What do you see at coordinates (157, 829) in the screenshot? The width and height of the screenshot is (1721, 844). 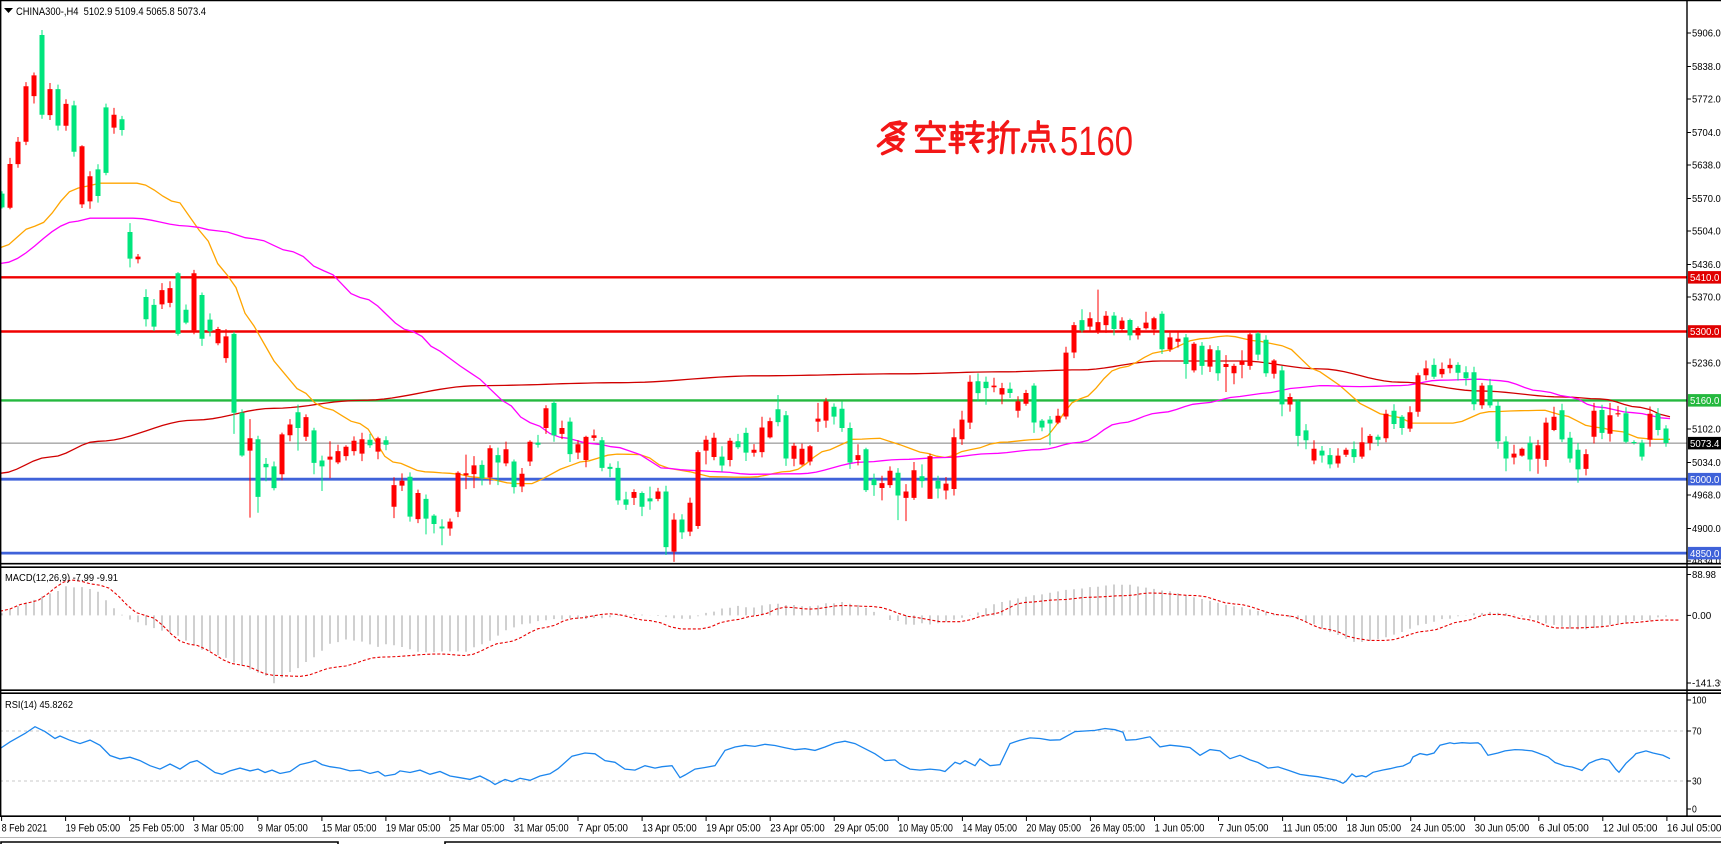 I see `svg-text: 25 Feb 05:00` at bounding box center [157, 829].